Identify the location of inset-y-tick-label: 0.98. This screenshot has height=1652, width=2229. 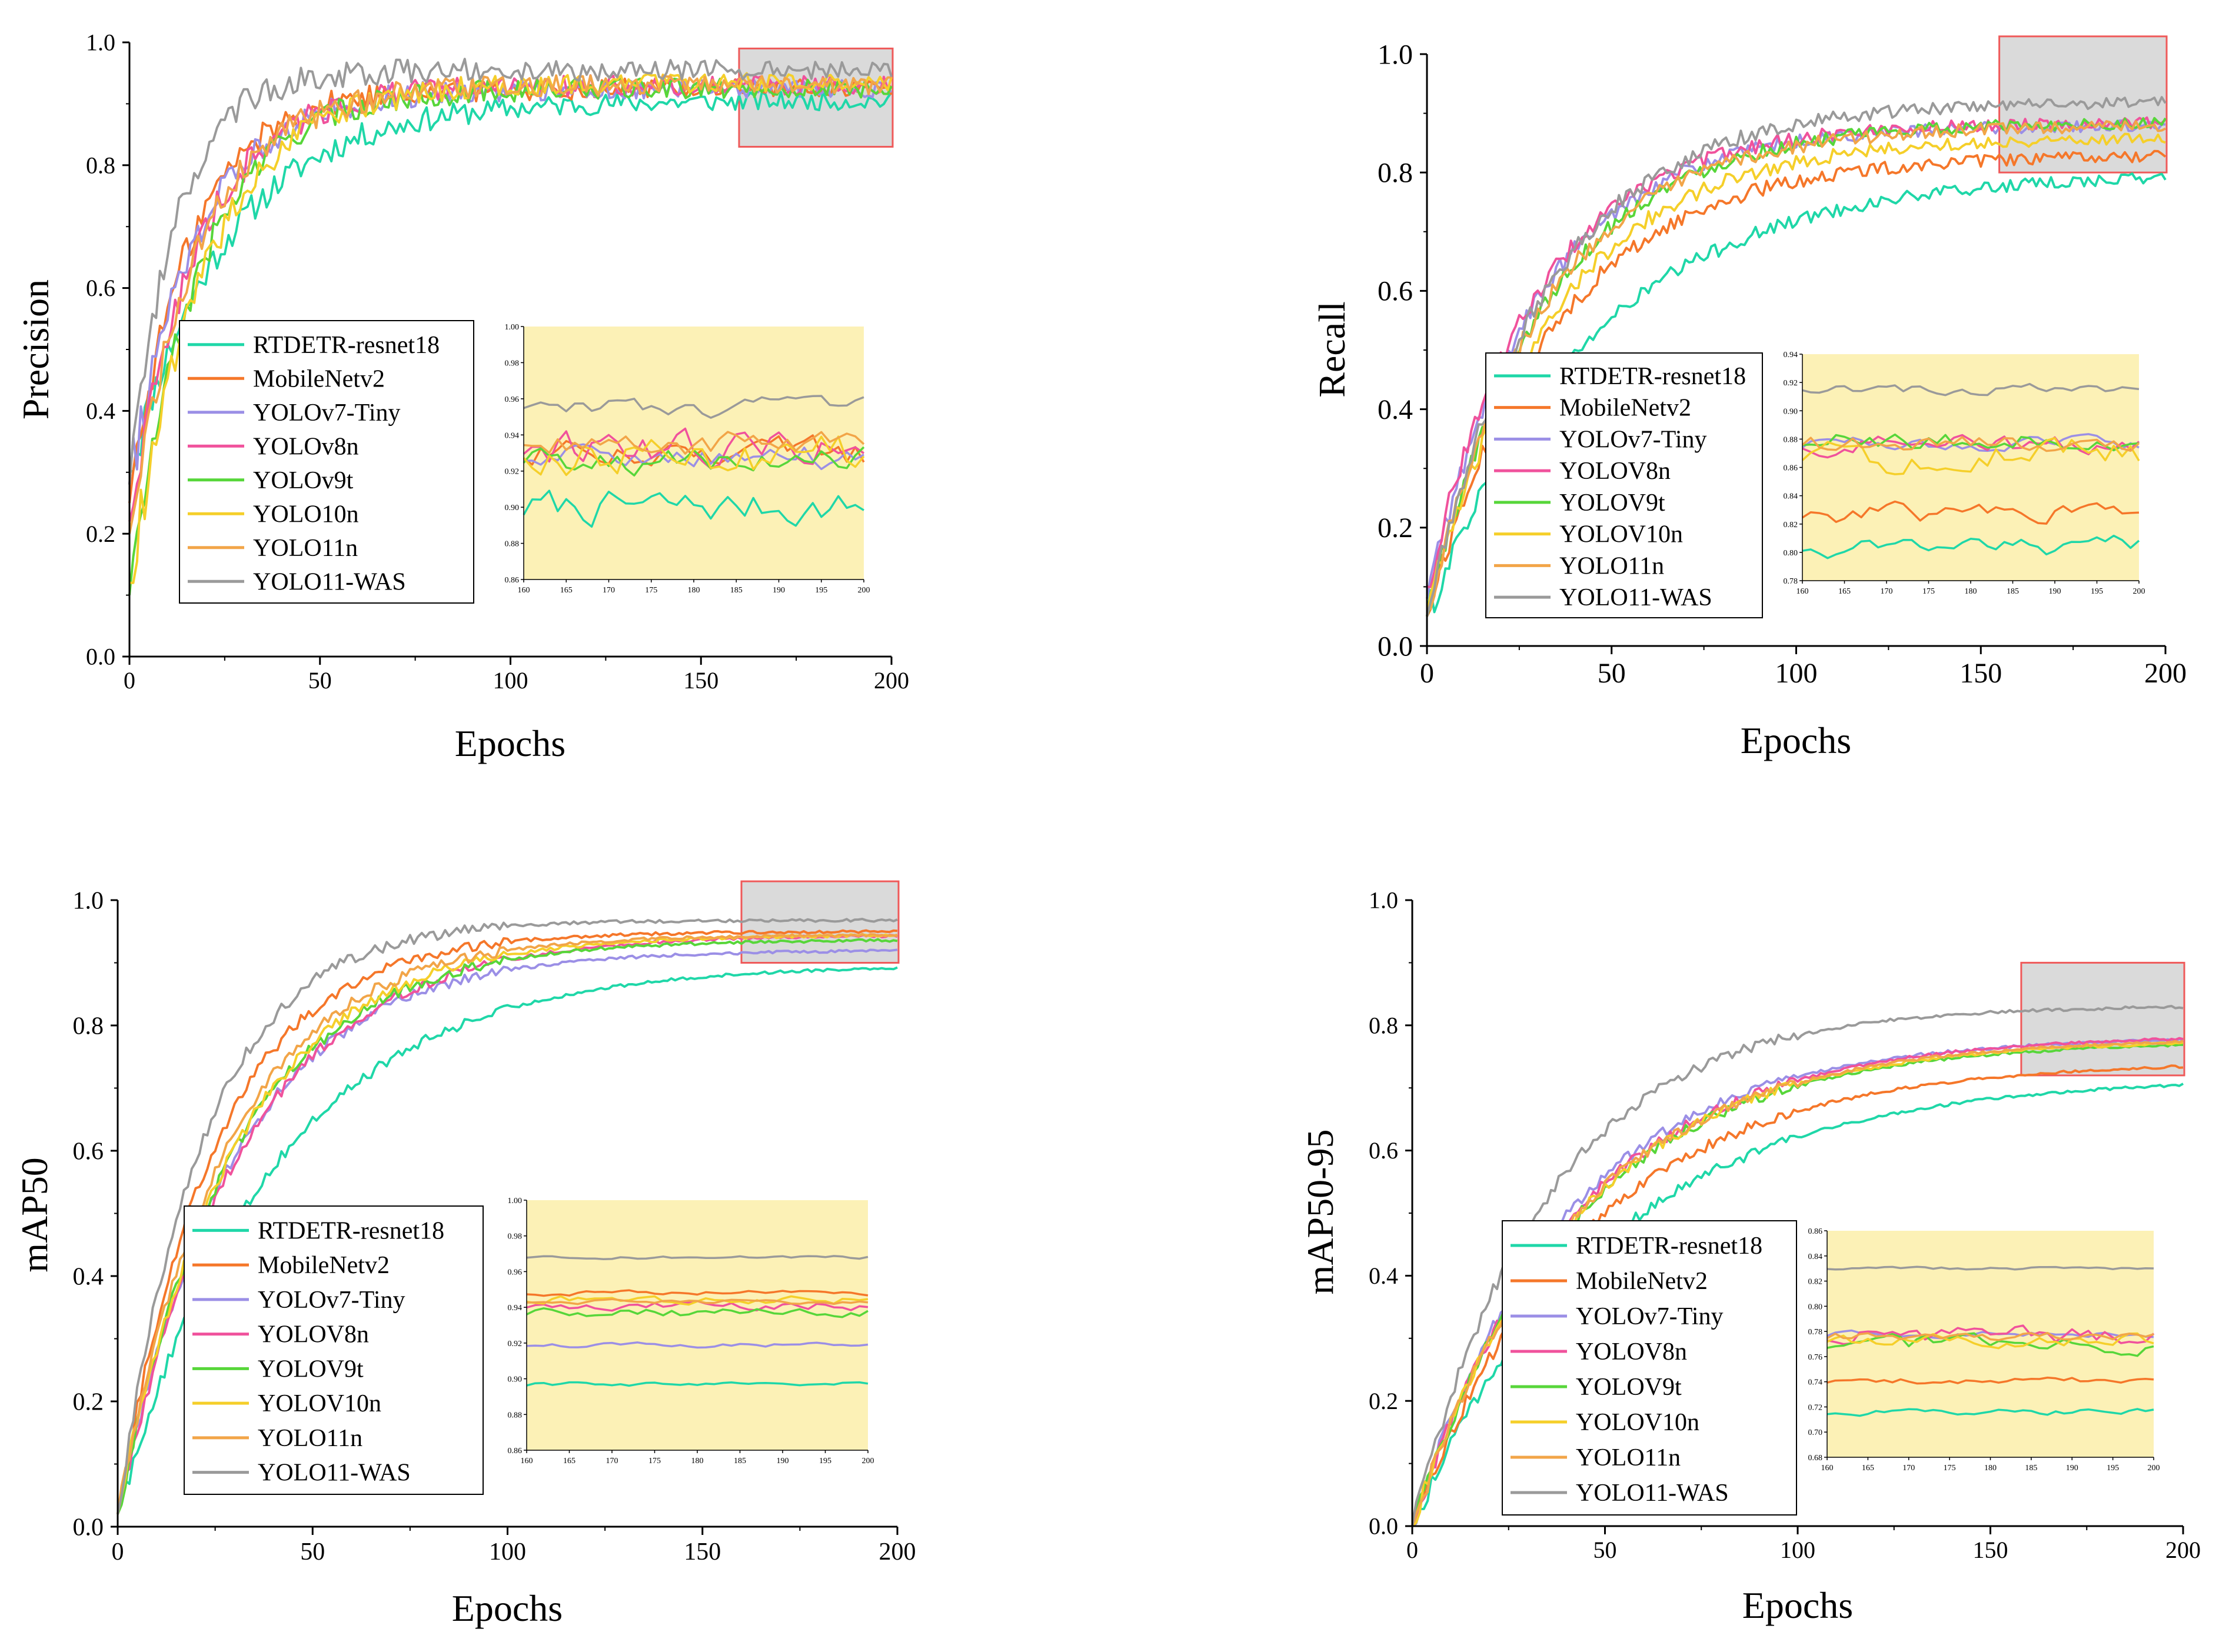
(515, 1237).